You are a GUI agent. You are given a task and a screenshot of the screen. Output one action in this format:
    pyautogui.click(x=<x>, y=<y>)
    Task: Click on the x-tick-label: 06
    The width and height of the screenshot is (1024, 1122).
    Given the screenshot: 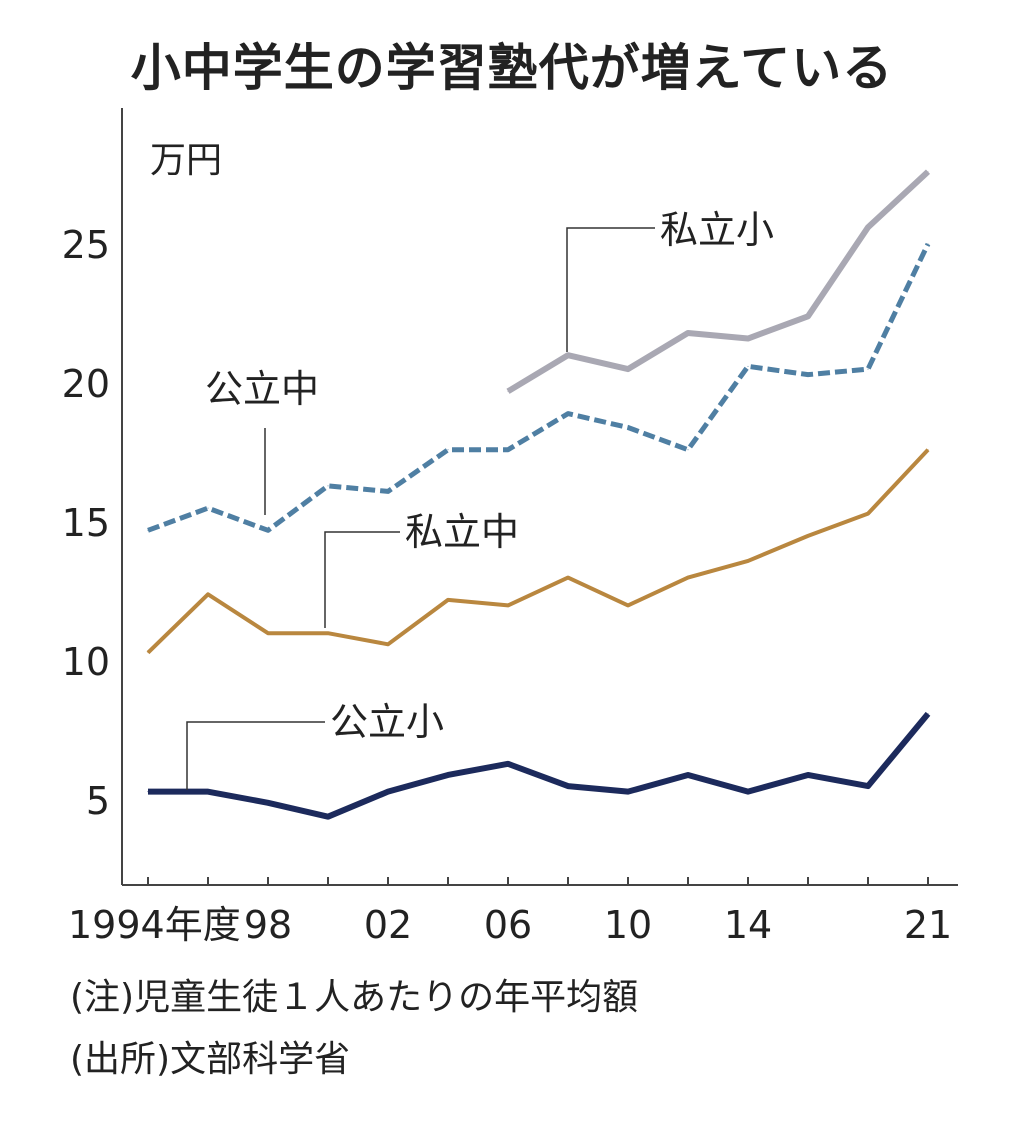 What is the action you would take?
    pyautogui.click(x=508, y=925)
    